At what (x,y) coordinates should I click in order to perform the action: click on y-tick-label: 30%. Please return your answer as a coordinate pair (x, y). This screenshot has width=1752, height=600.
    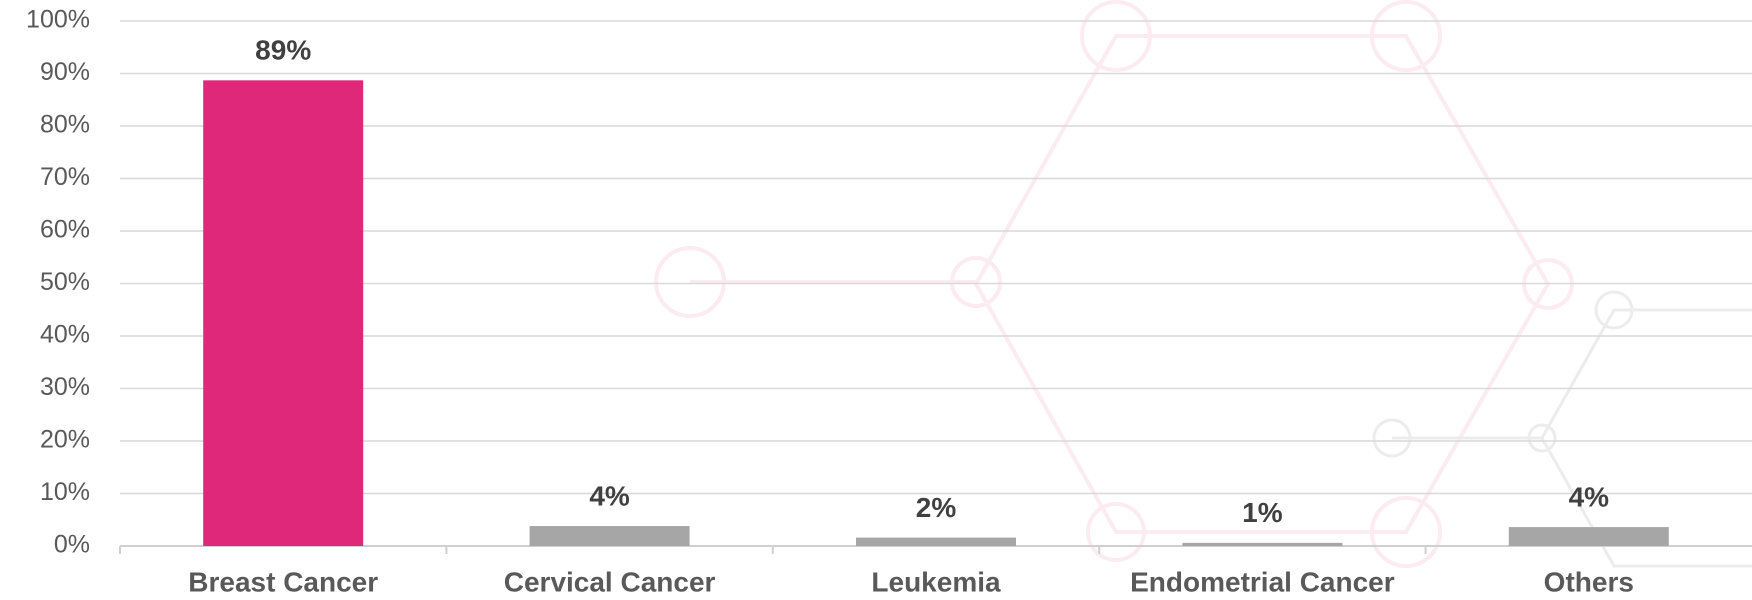
    Looking at the image, I should click on (65, 387).